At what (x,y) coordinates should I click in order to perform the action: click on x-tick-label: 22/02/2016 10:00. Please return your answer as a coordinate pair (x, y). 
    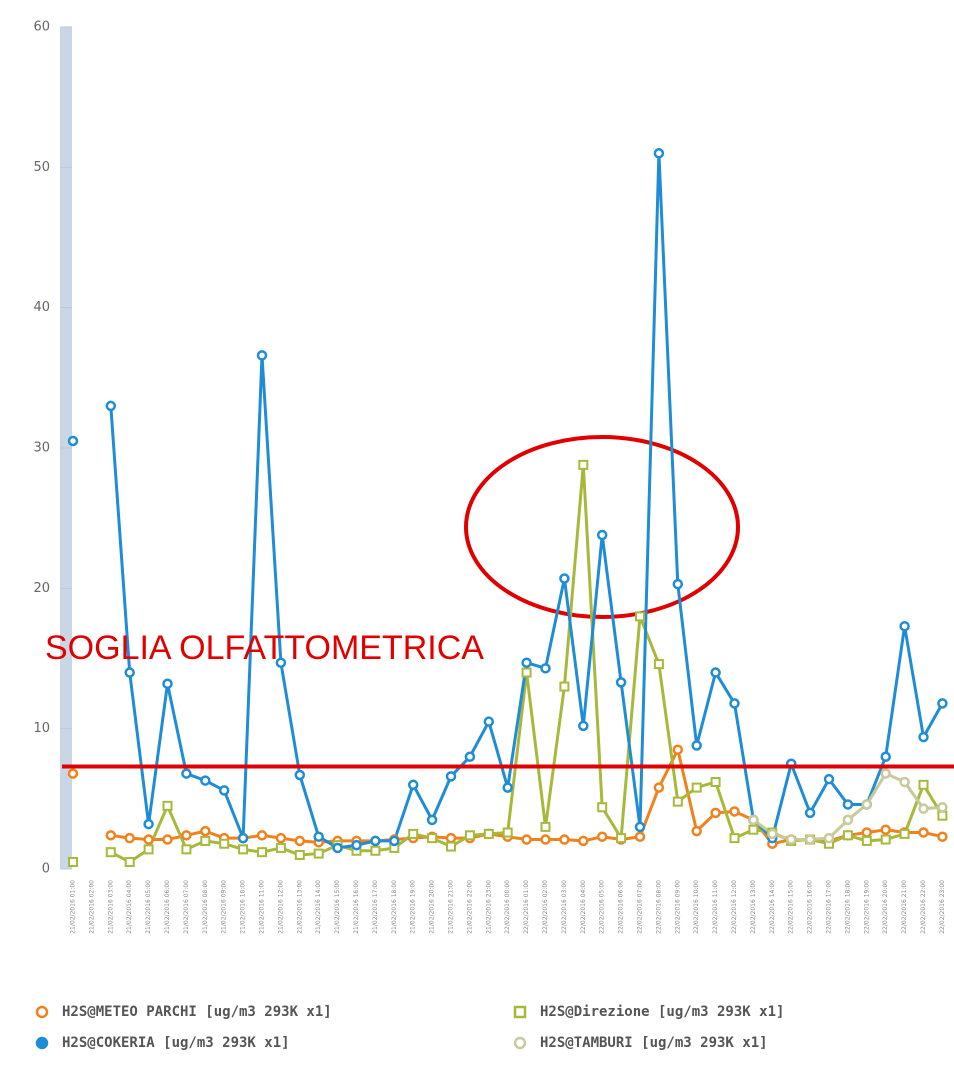
    Looking at the image, I should click on (696, 907).